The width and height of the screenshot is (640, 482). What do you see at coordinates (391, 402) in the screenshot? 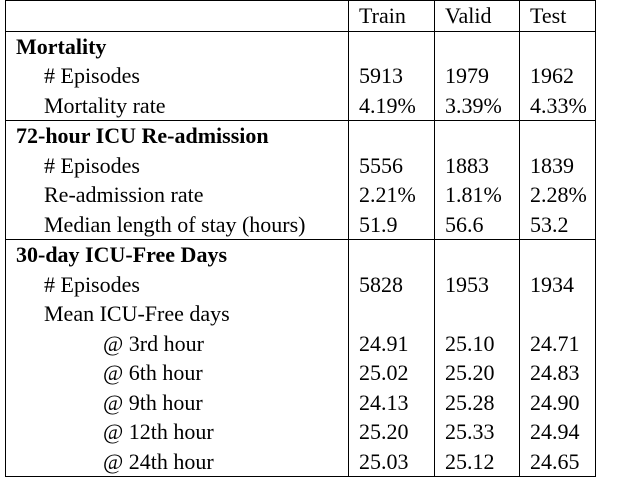
I see `train-value: 24.13` at bounding box center [391, 402].